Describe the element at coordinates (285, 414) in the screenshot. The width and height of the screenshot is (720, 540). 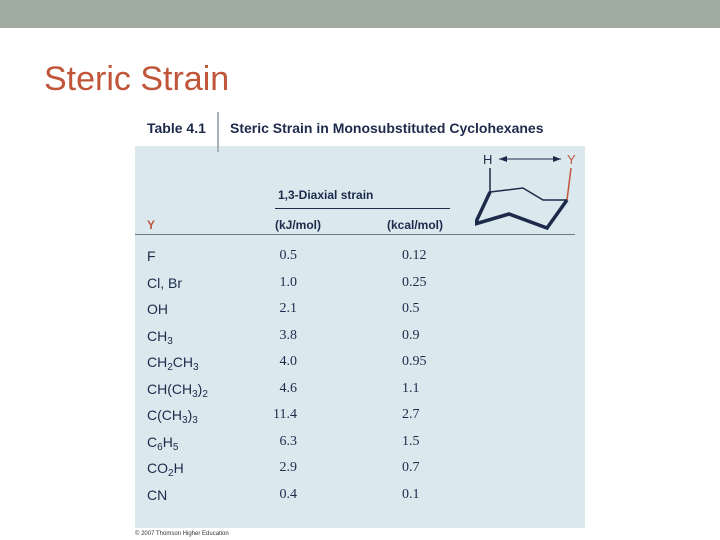
I see `cell-kj-mol: 11.4` at that location.